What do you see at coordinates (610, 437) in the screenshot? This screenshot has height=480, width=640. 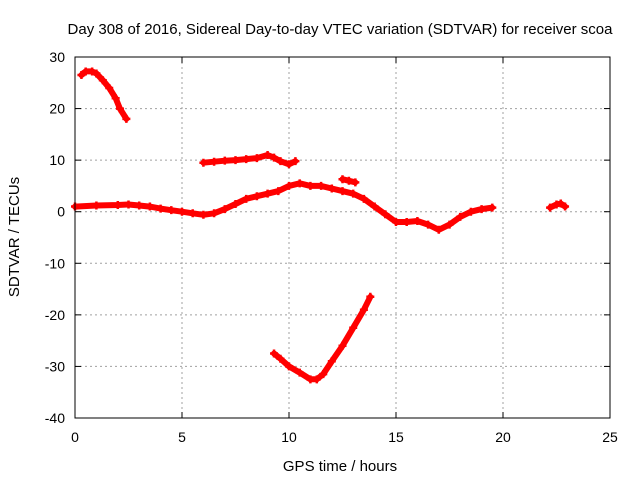 I see `x-tick-label: 25` at bounding box center [610, 437].